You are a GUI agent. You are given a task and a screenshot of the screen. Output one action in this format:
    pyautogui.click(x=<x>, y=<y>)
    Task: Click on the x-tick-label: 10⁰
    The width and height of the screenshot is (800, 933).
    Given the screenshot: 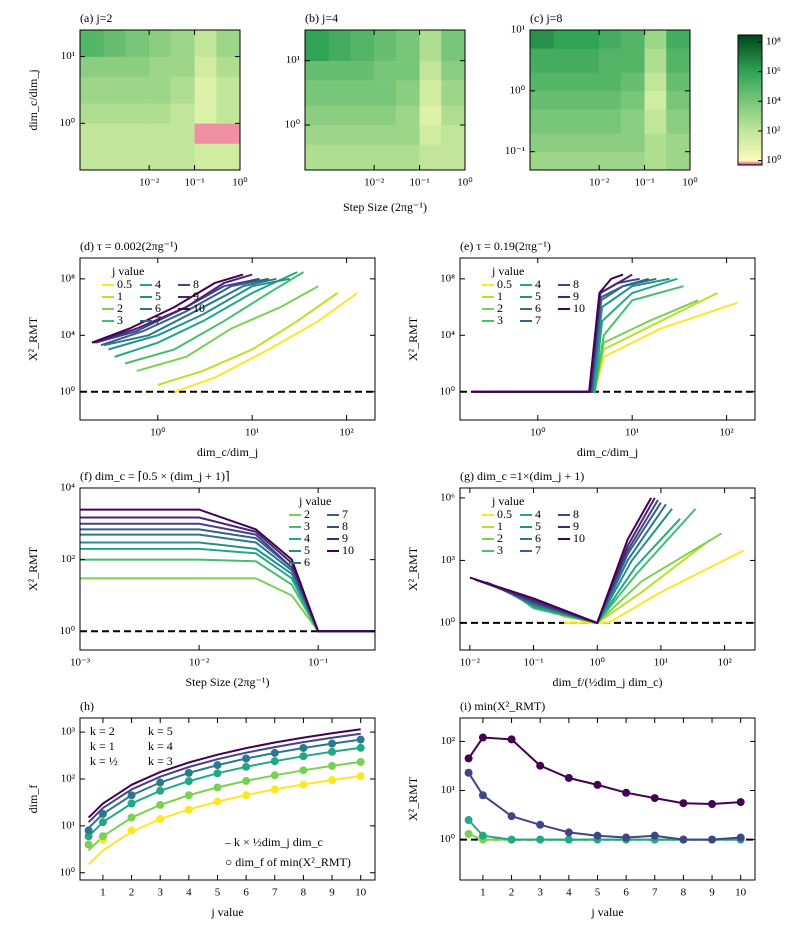 What is the action you would take?
    pyautogui.click(x=465, y=183)
    